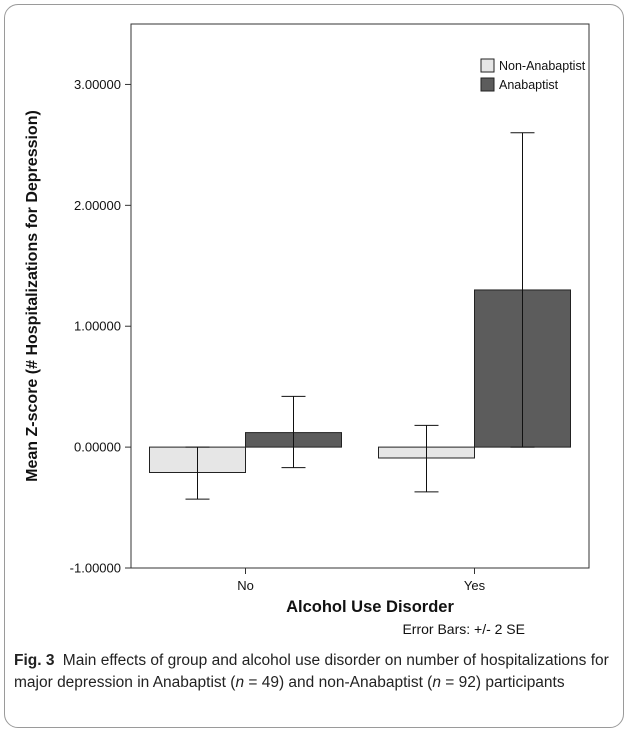 Image resolution: width=630 pixels, height=734 pixels. Describe the element at coordinates (542, 66) in the screenshot. I see `legend-label: Non-Anabaptist` at that location.